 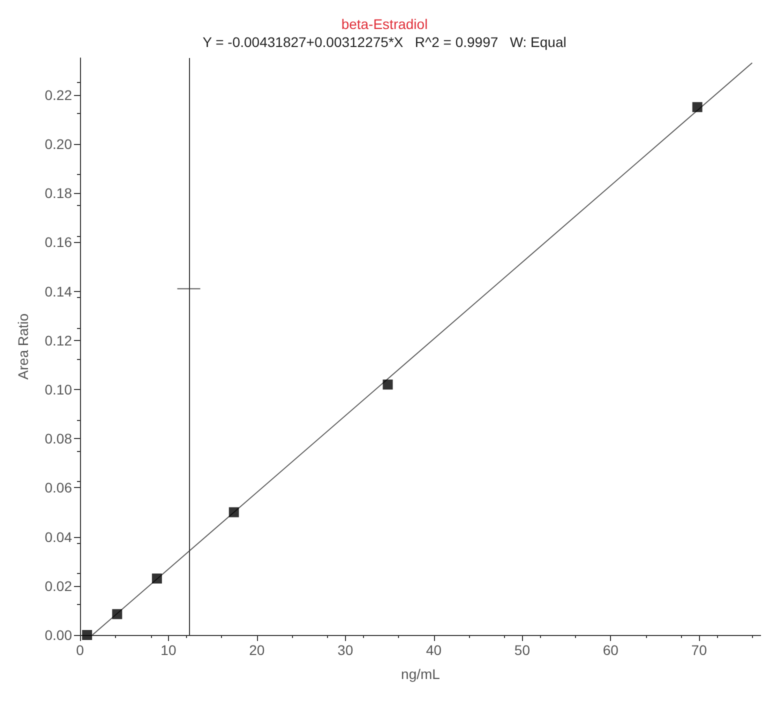 I want to click on x-tick-label: 0, so click(x=80, y=650).